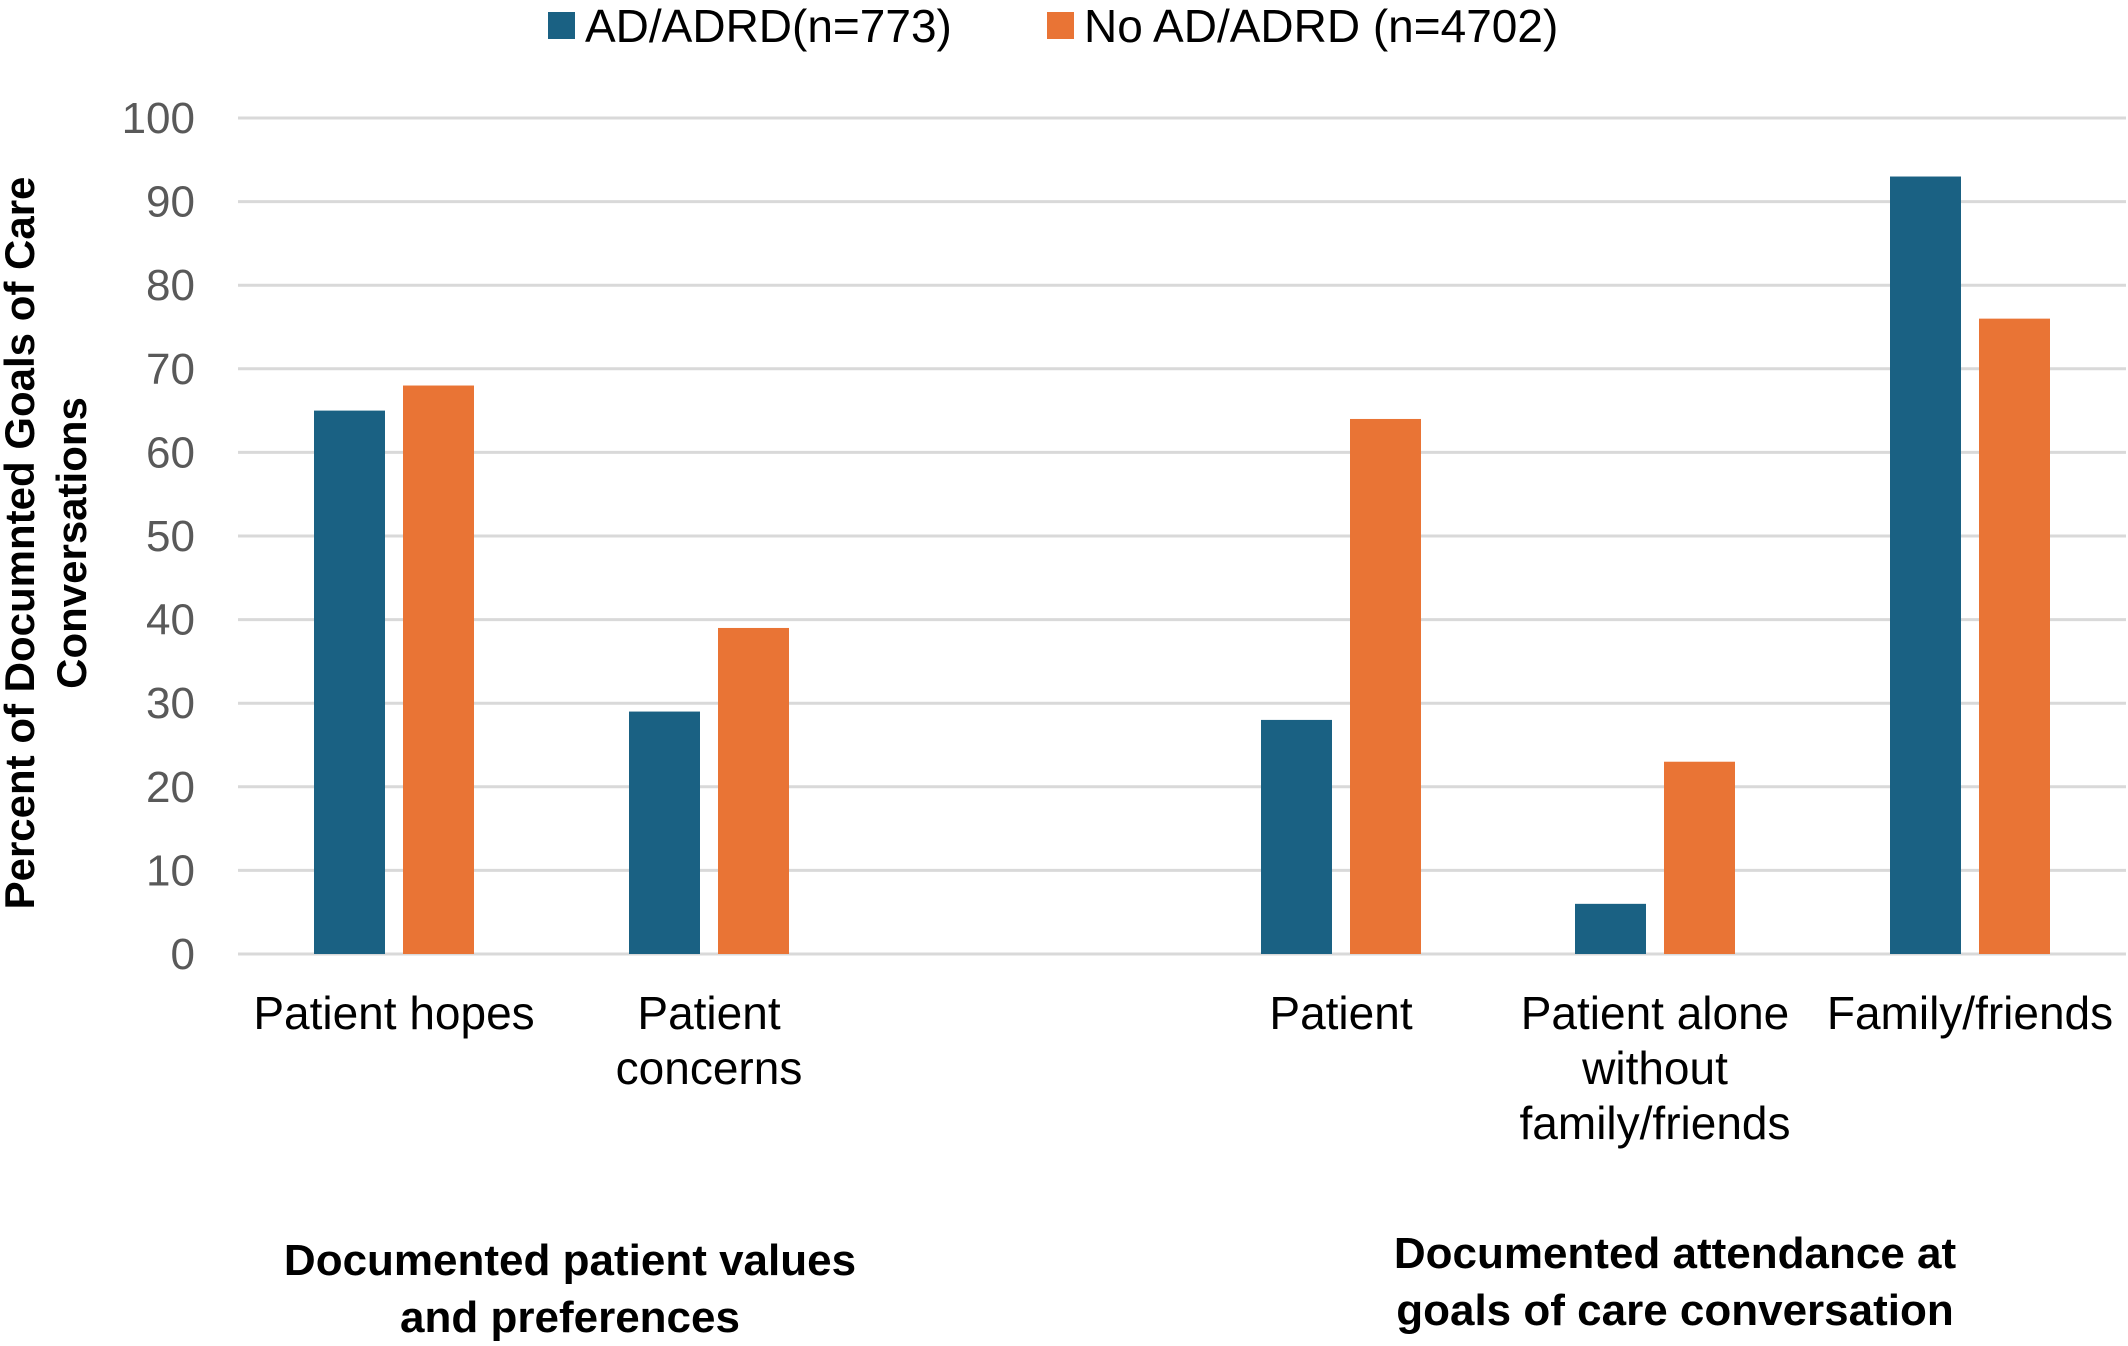 This screenshot has height=1346, width=2128. What do you see at coordinates (170, 870) in the screenshot?
I see `y-tick-label: 10` at bounding box center [170, 870].